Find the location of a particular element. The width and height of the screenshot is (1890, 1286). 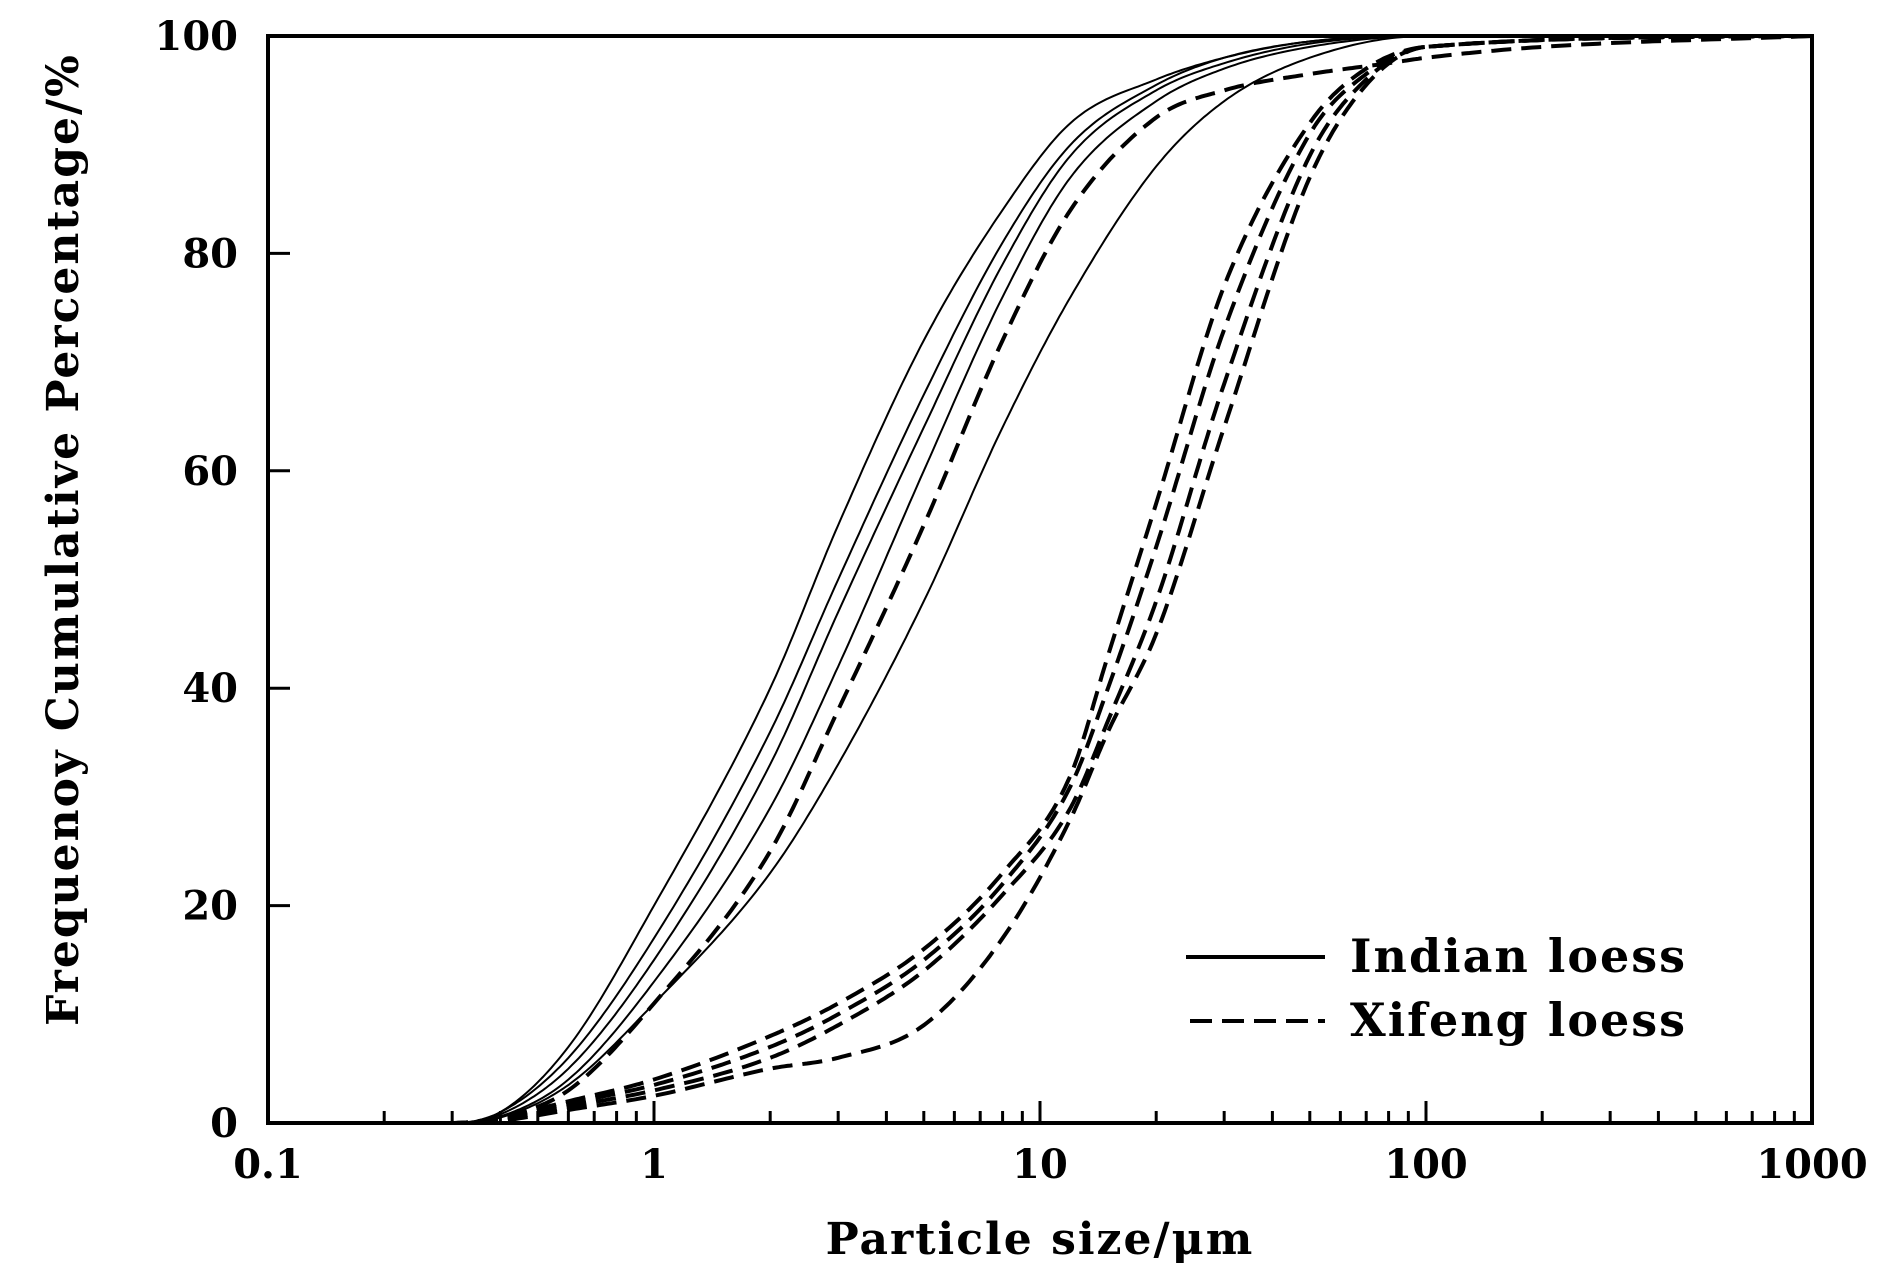

y-tick-label: 60 is located at coordinates (210, 471).